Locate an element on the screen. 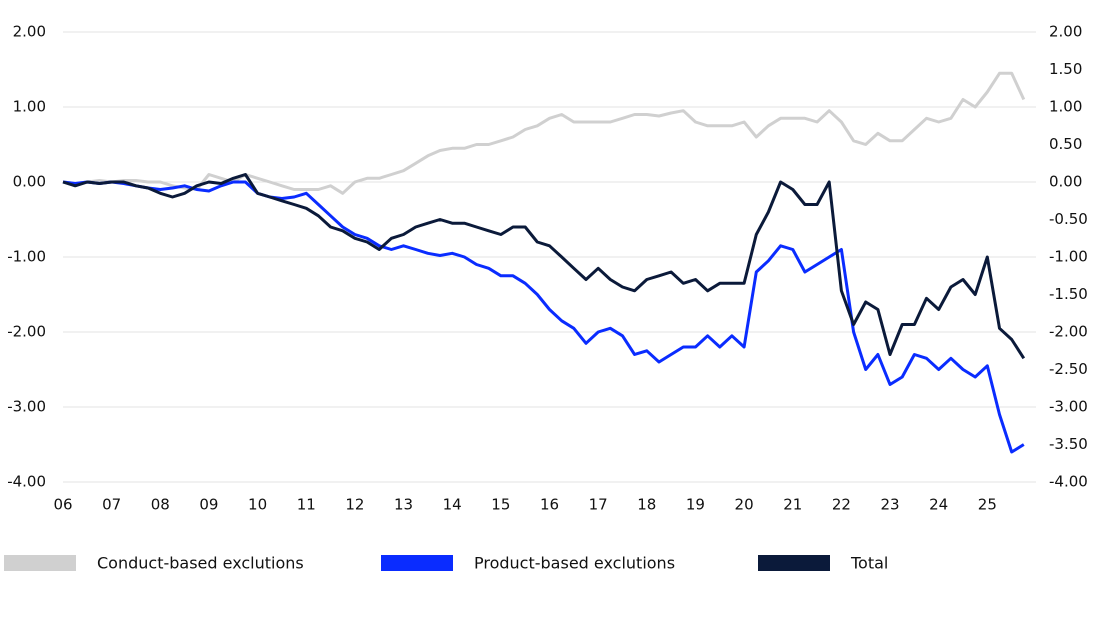 This screenshot has height=625, width=1101. y-tick-label: -4.00 is located at coordinates (26, 482).